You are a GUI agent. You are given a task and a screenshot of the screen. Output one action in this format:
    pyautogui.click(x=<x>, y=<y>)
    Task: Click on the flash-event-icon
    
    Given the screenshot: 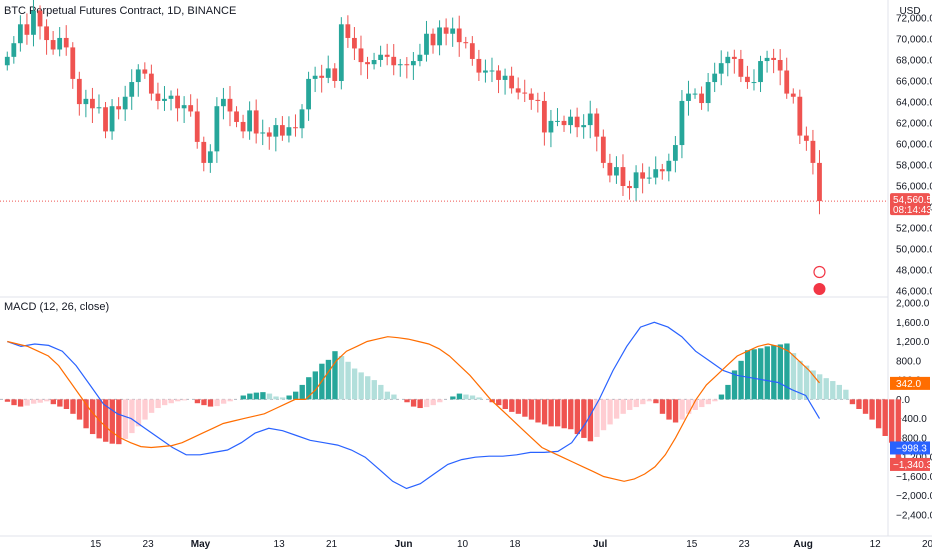 What is the action you would take?
    pyautogui.click(x=819, y=272)
    